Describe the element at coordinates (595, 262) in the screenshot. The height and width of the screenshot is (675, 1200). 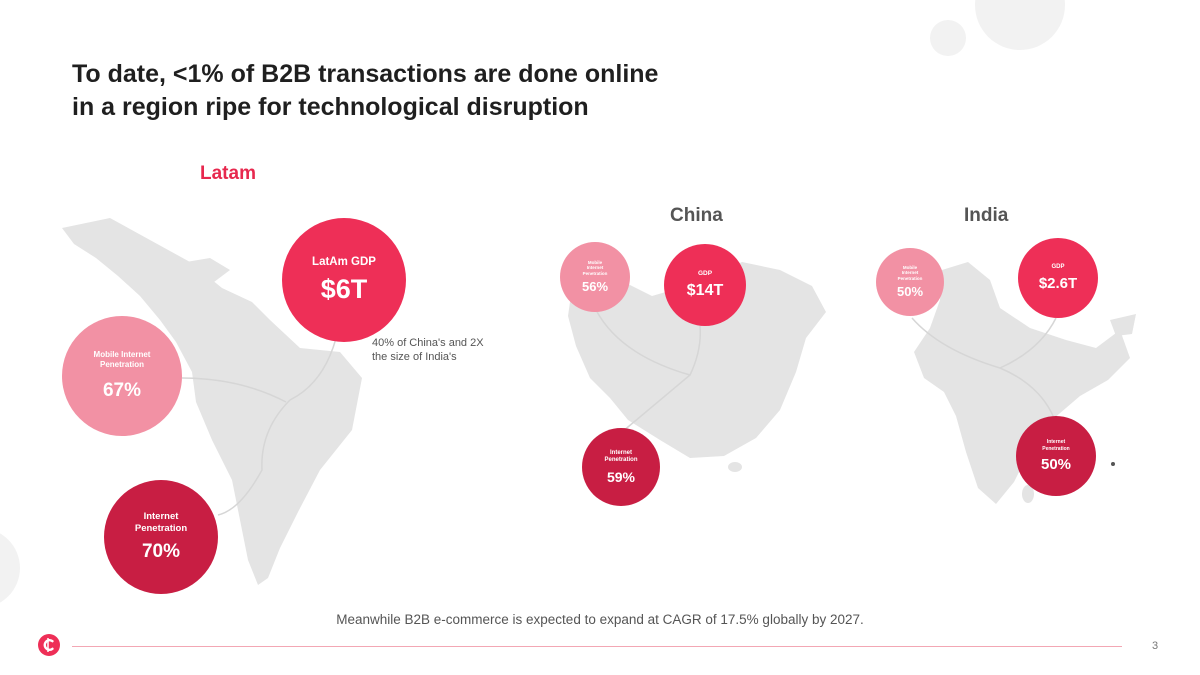
I see `china-mobile-label-line-1: Mobile` at that location.